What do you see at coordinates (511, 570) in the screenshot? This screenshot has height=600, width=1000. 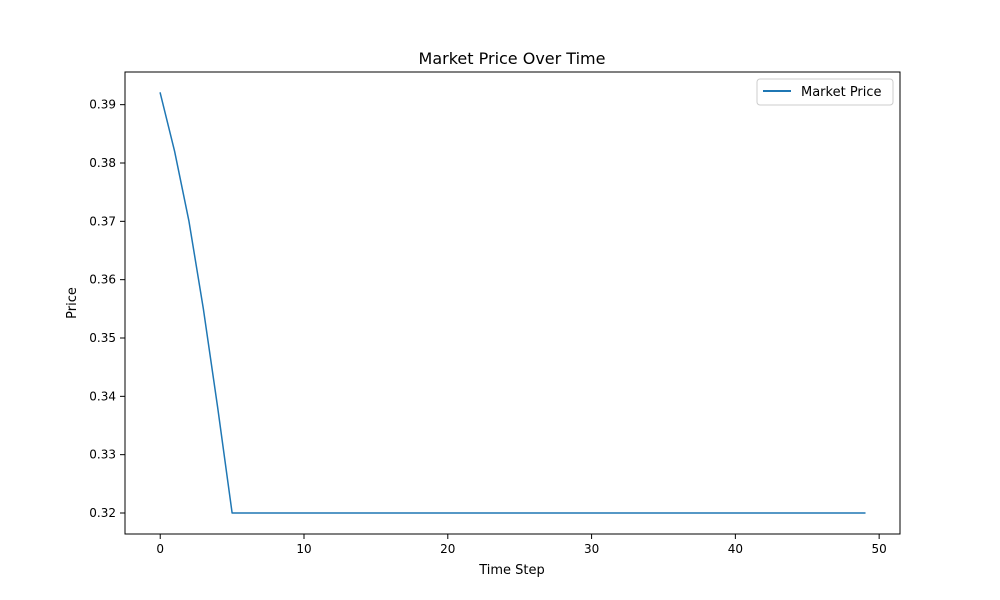 I see `x-axis-label: Time Step` at bounding box center [511, 570].